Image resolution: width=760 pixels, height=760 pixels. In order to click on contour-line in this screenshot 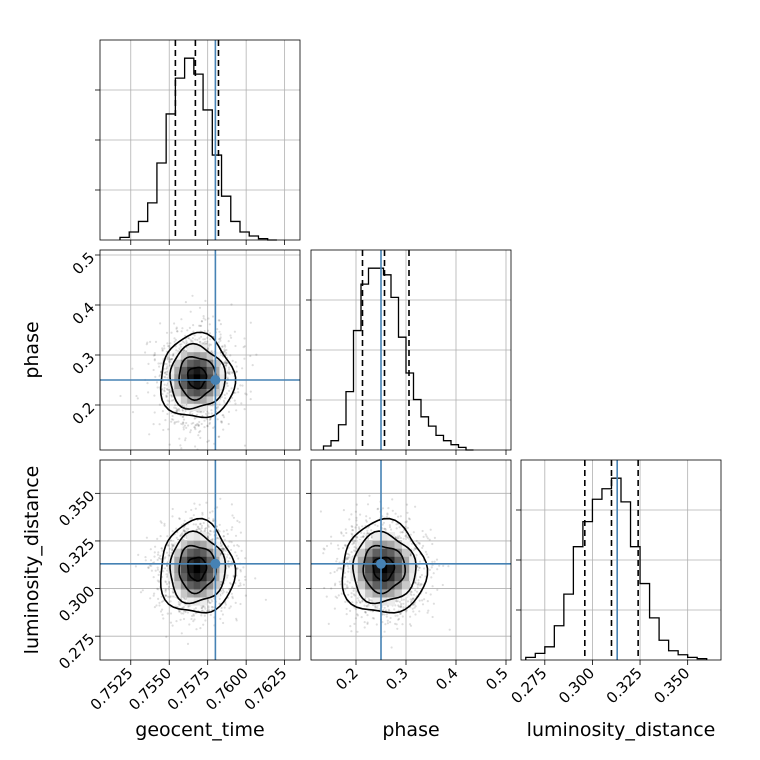, I will do `click(198, 567)`.